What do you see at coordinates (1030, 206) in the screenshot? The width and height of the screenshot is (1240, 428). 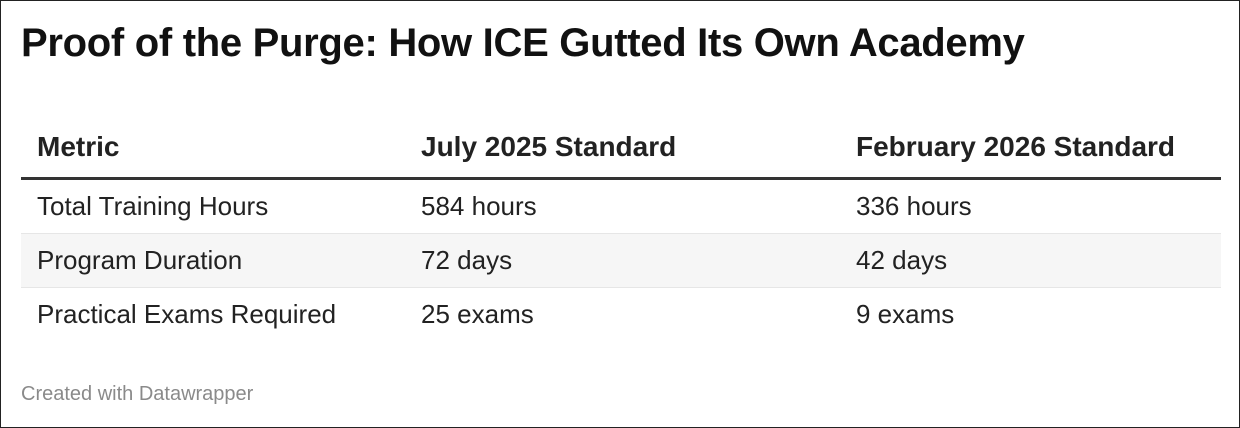 I see `table-cell: 336 hours` at bounding box center [1030, 206].